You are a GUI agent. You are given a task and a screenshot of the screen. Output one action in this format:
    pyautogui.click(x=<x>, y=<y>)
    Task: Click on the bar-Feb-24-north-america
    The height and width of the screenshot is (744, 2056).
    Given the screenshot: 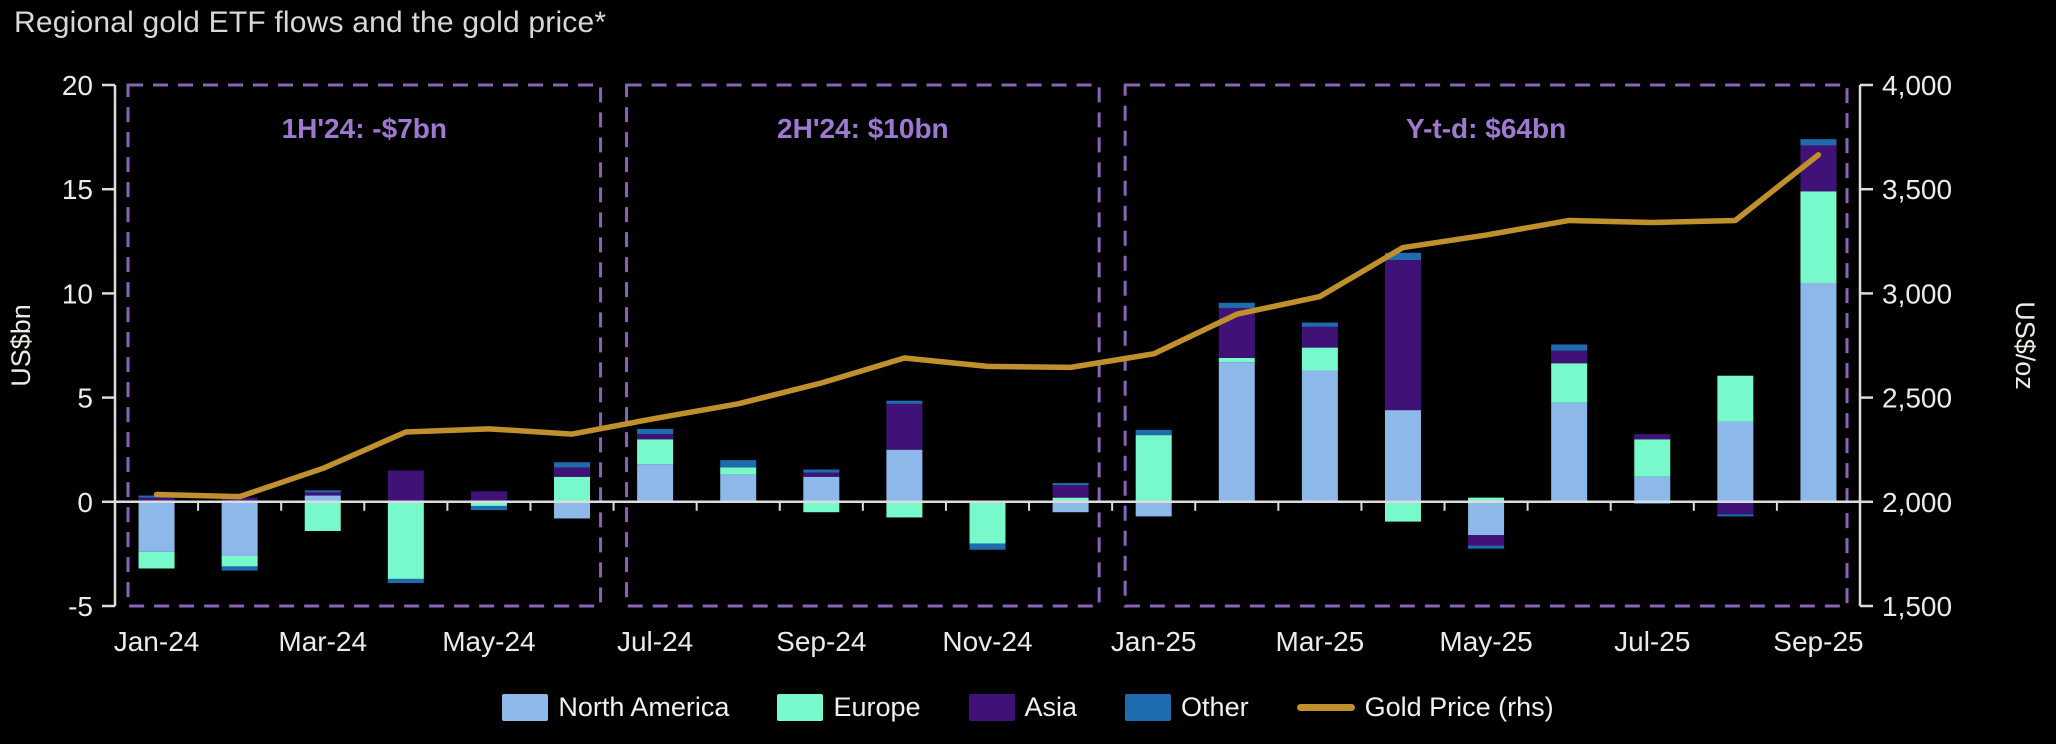 What is the action you would take?
    pyautogui.click(x=239, y=528)
    